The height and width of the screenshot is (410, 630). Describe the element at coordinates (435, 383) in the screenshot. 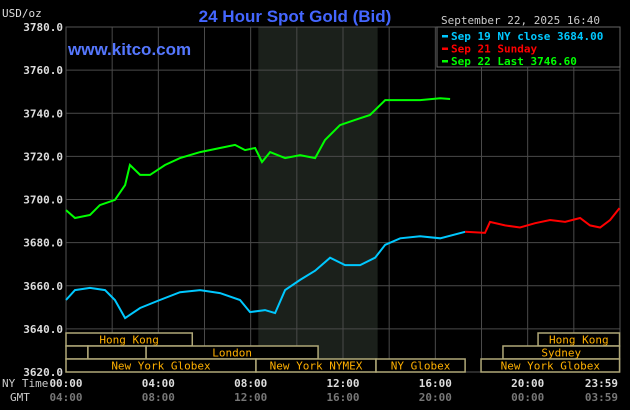

I see `x-tick-label-ny: 16:00` at that location.